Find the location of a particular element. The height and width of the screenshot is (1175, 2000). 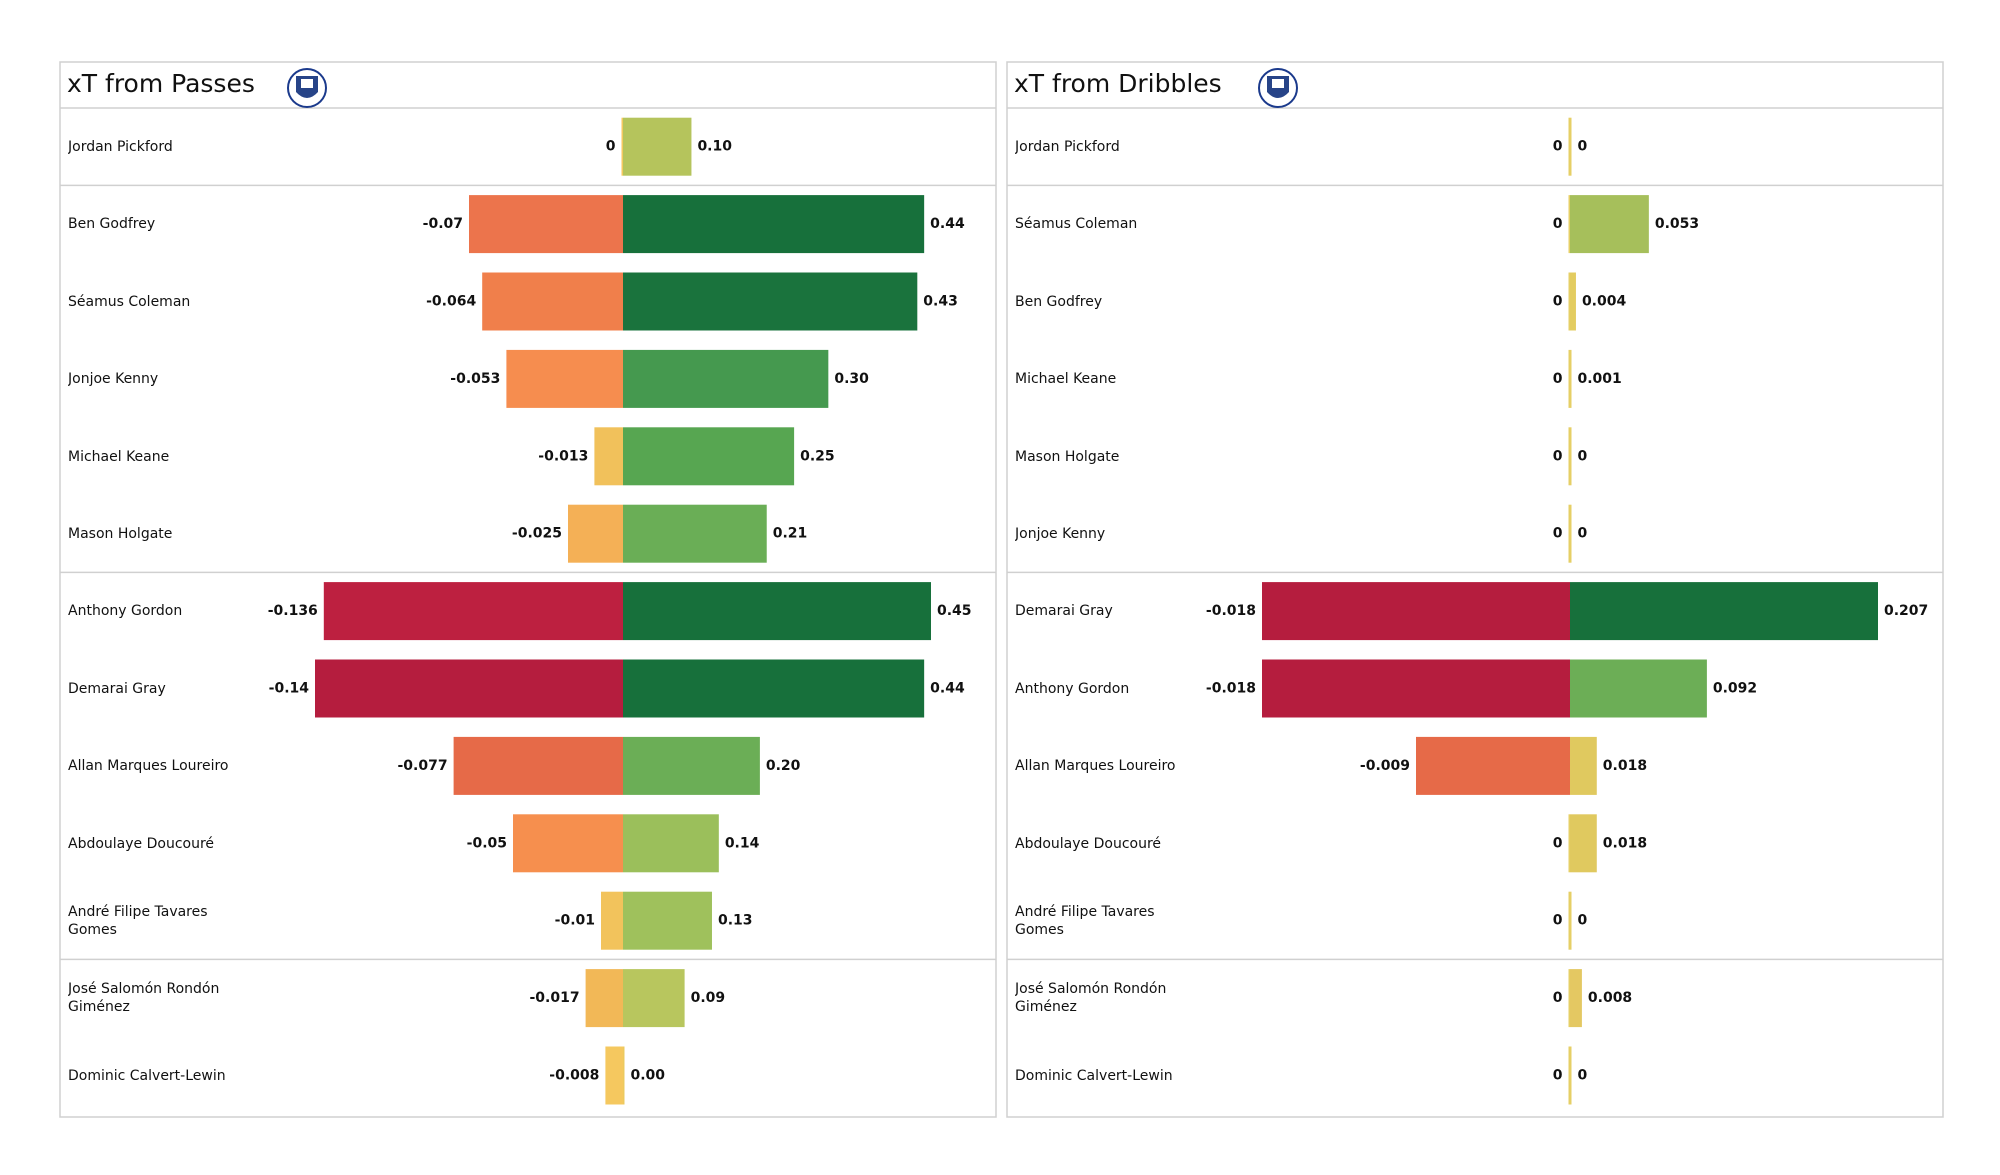

value-label: 0.43 is located at coordinates (940, 302).